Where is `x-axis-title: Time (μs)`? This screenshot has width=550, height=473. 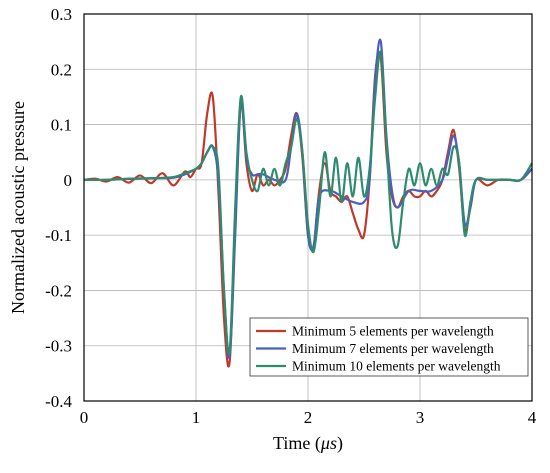
x-axis-title: Time (μs) is located at coordinates (308, 443).